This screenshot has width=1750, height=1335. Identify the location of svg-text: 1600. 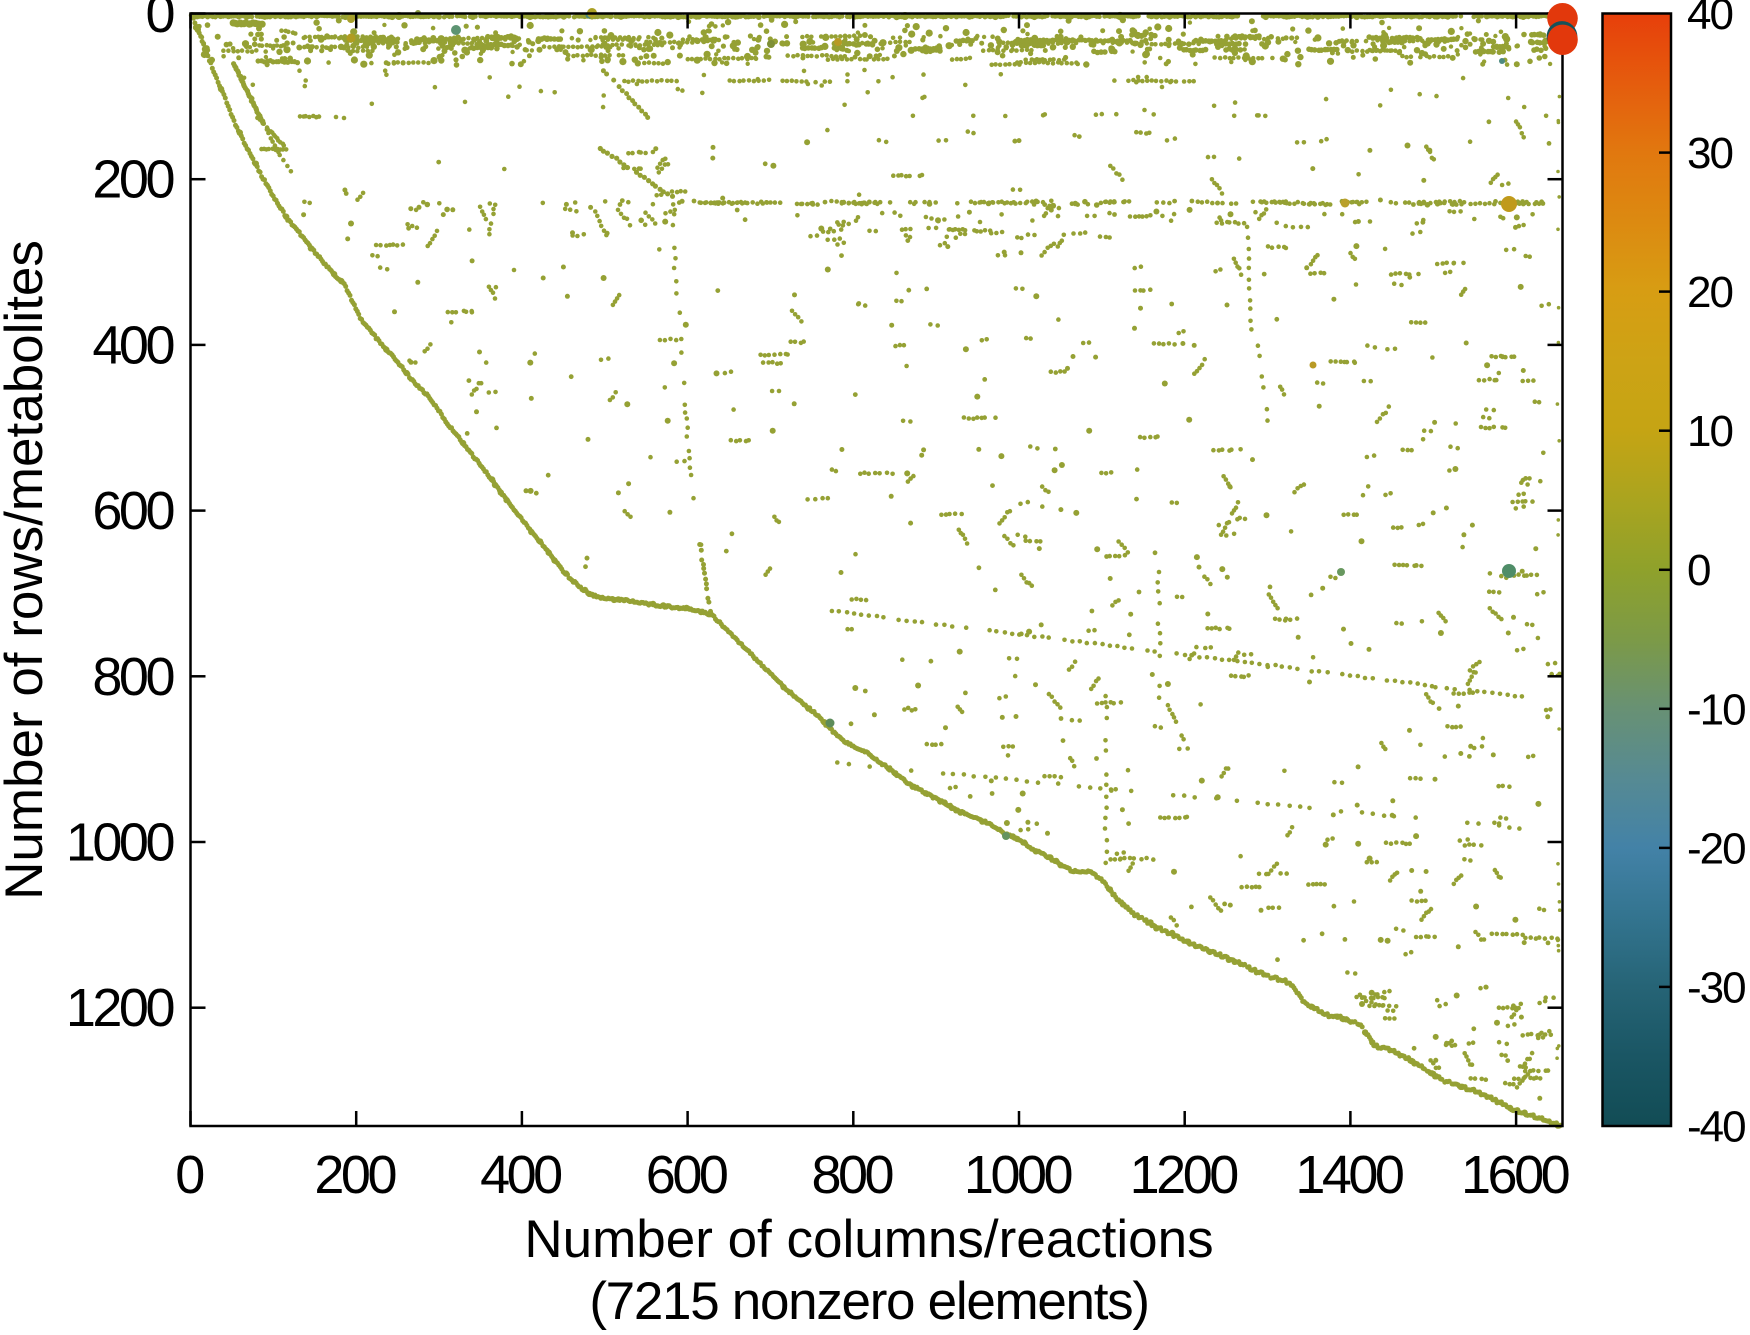
(1515, 1175).